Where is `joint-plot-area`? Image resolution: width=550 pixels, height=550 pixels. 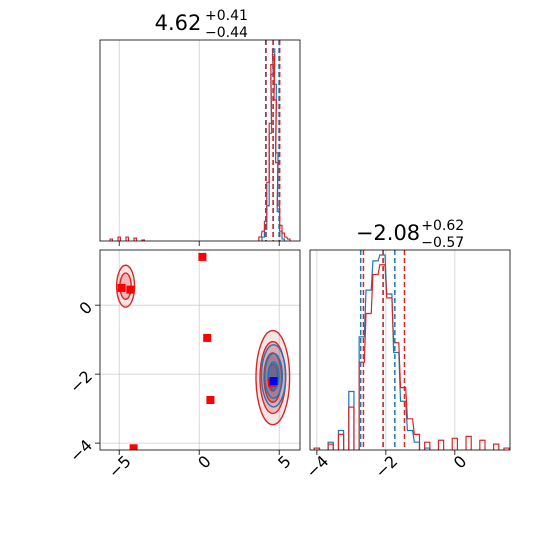
joint-plot-area is located at coordinates (203, 351).